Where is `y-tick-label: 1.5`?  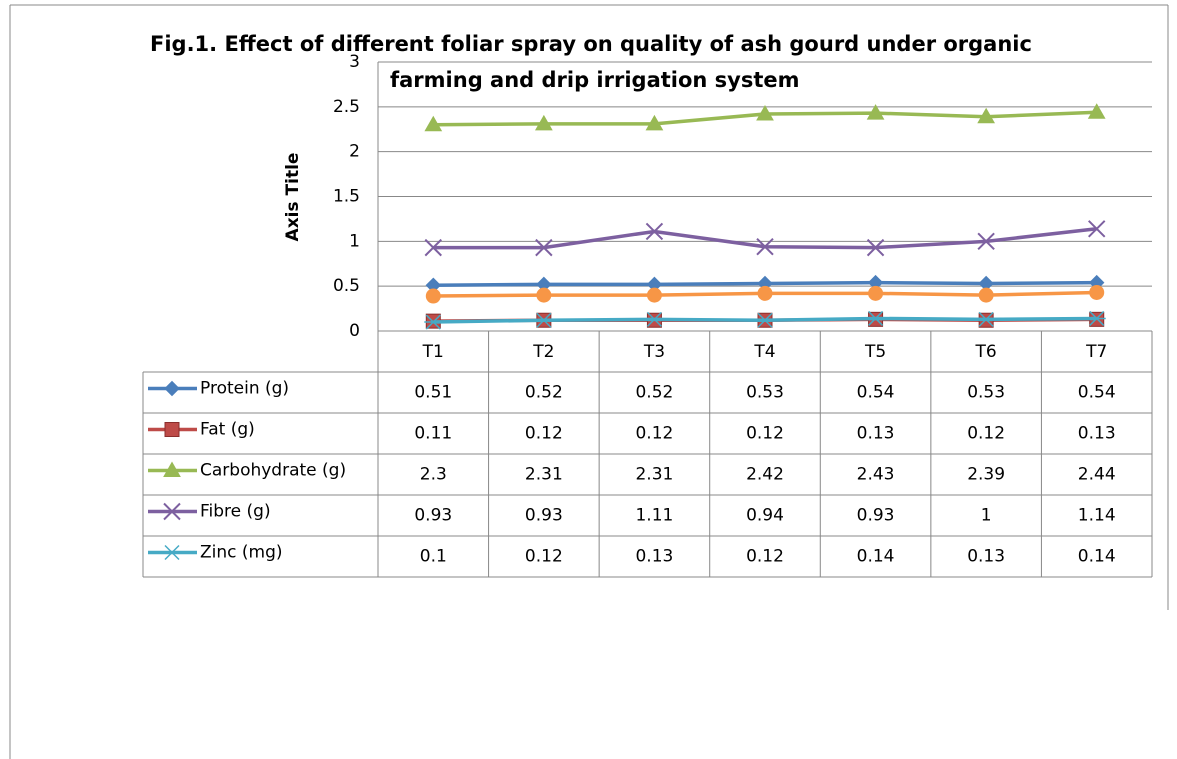
y-tick-label: 1.5 is located at coordinates (346, 197).